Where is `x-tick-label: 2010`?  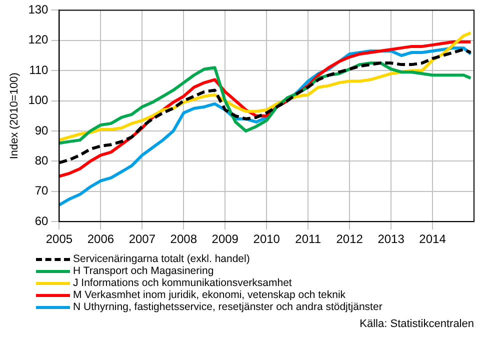
x-tick-label: 2010 is located at coordinates (266, 239).